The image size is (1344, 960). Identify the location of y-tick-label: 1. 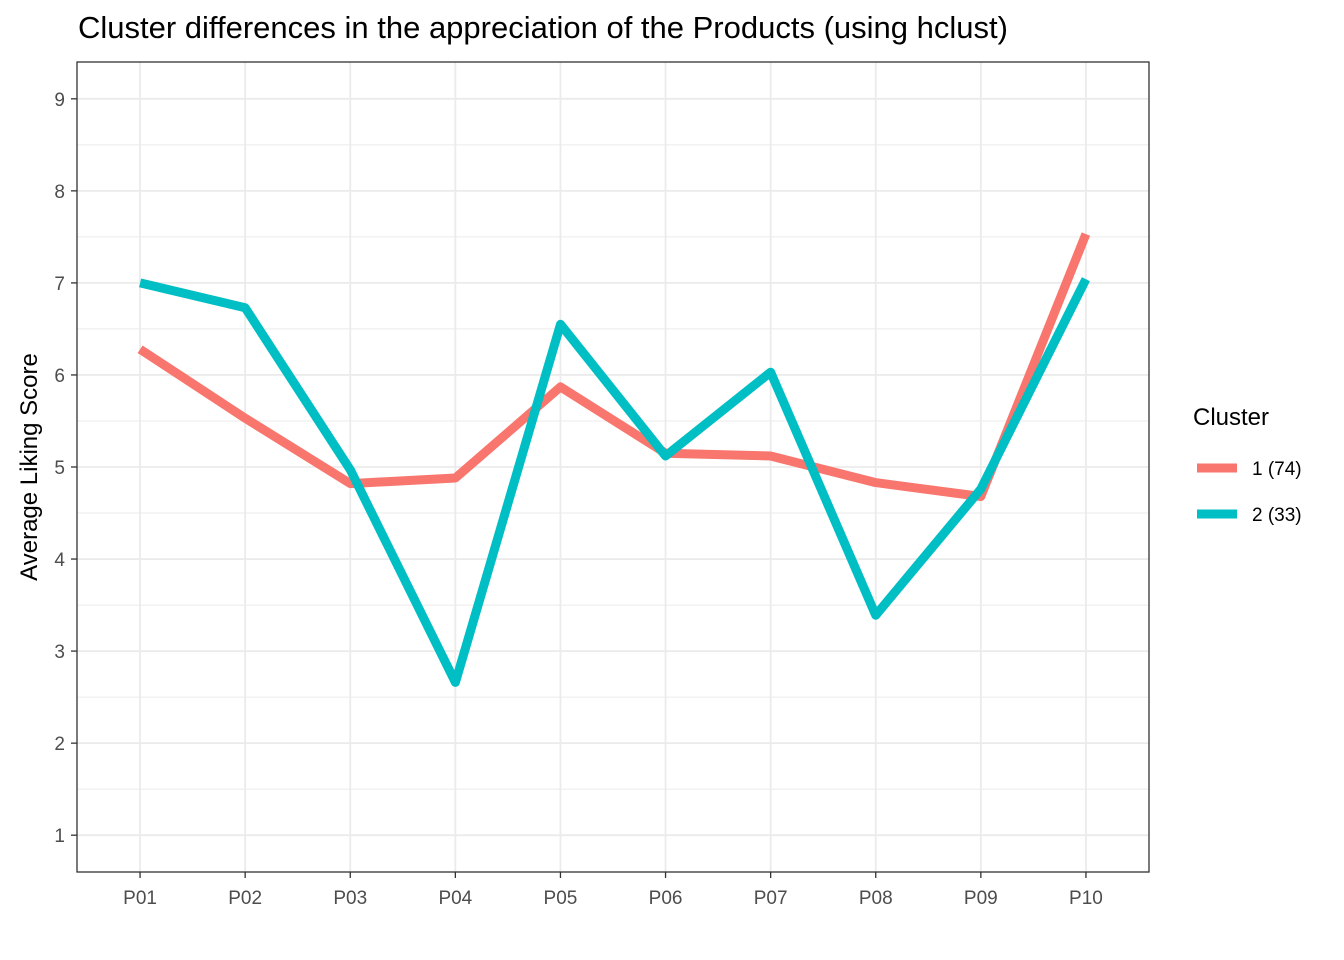
(59, 836).